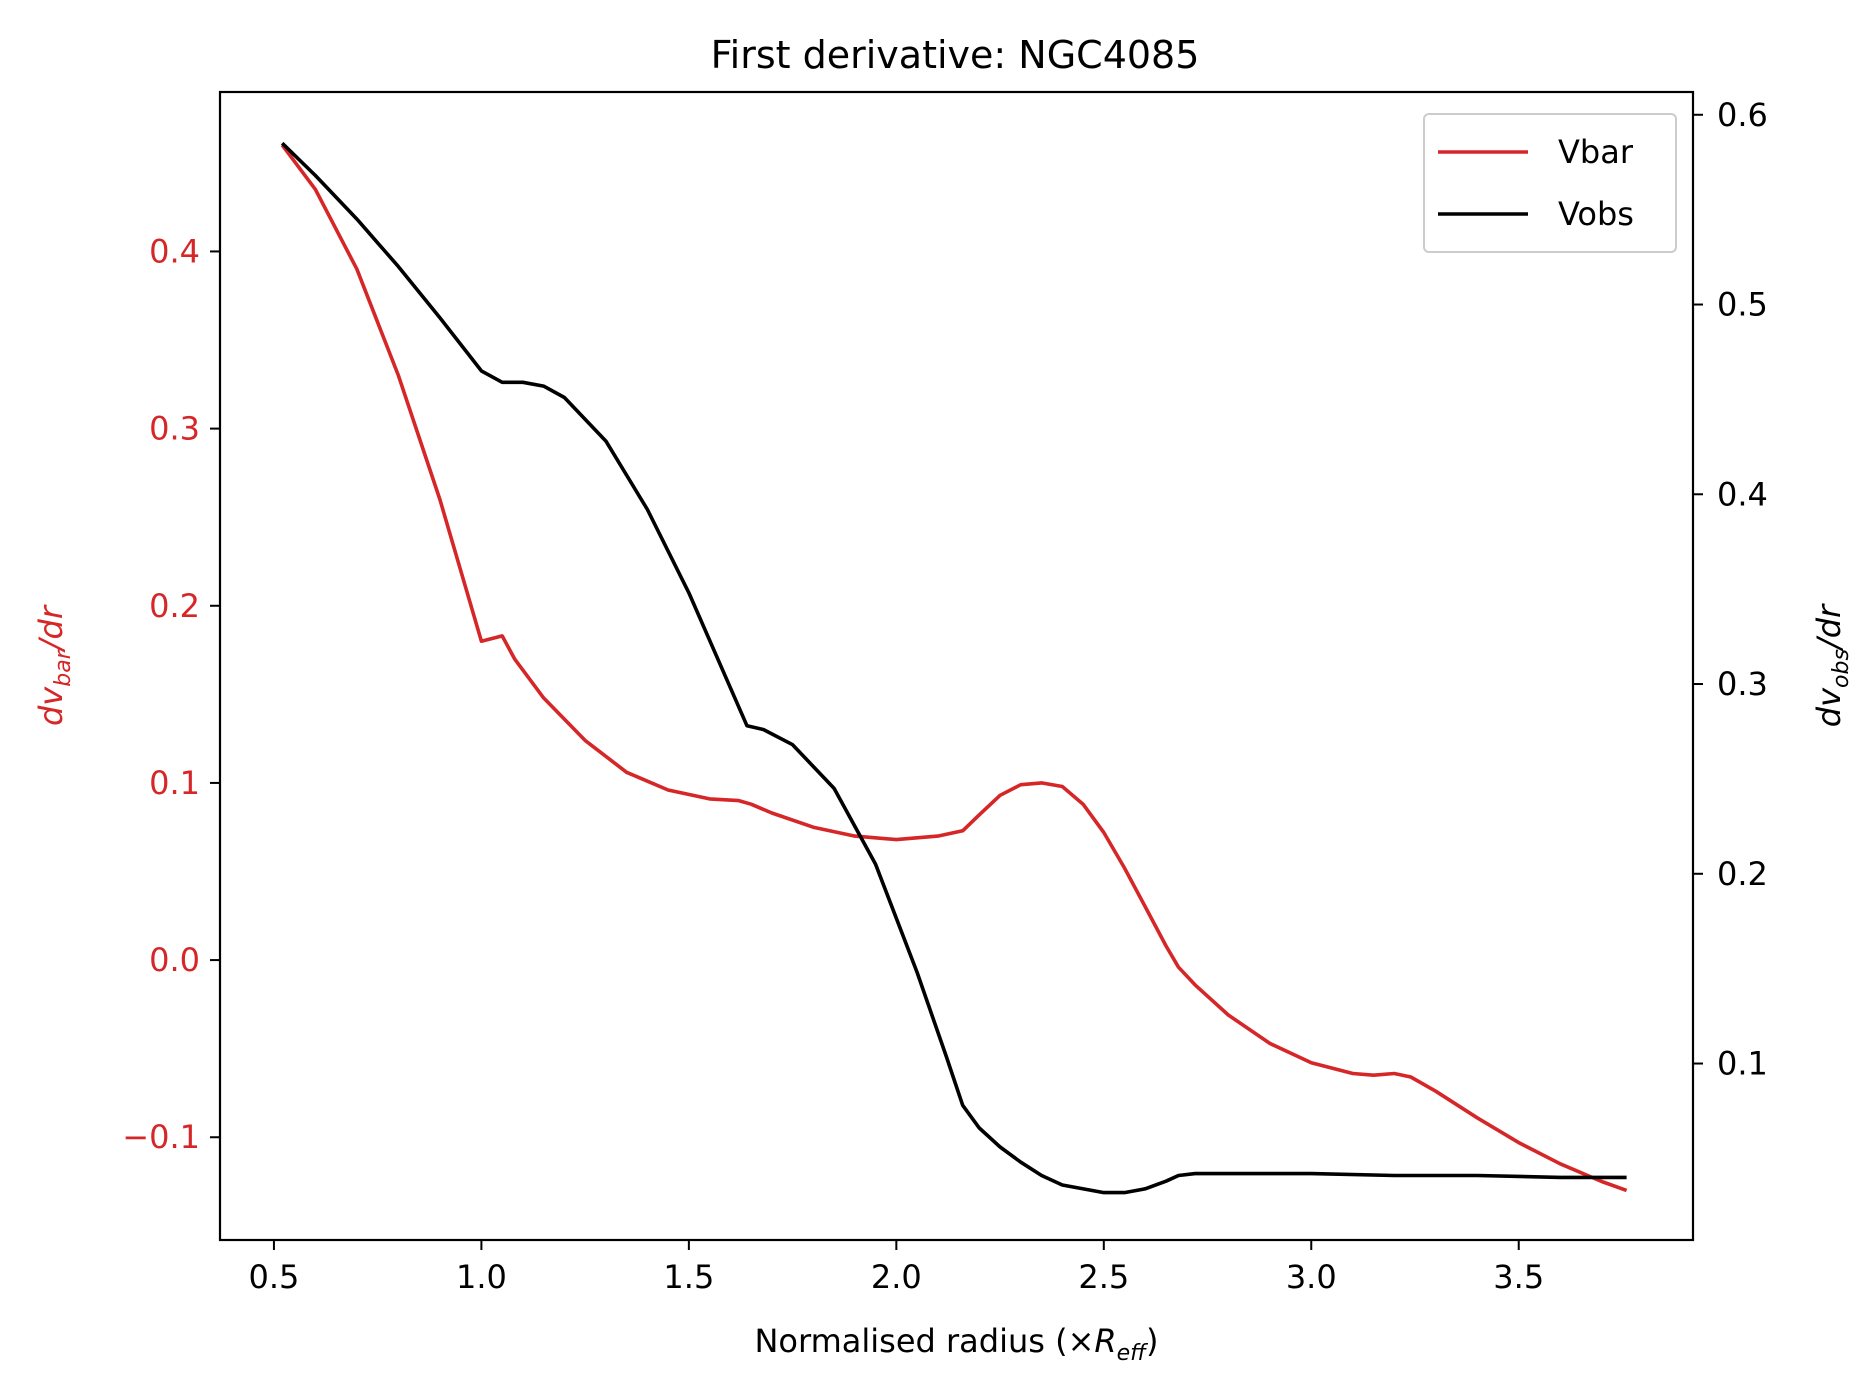 The width and height of the screenshot is (1872, 1397). Describe the element at coordinates (1742, 684) in the screenshot. I see `y-right-tick-label: 0.3` at that location.